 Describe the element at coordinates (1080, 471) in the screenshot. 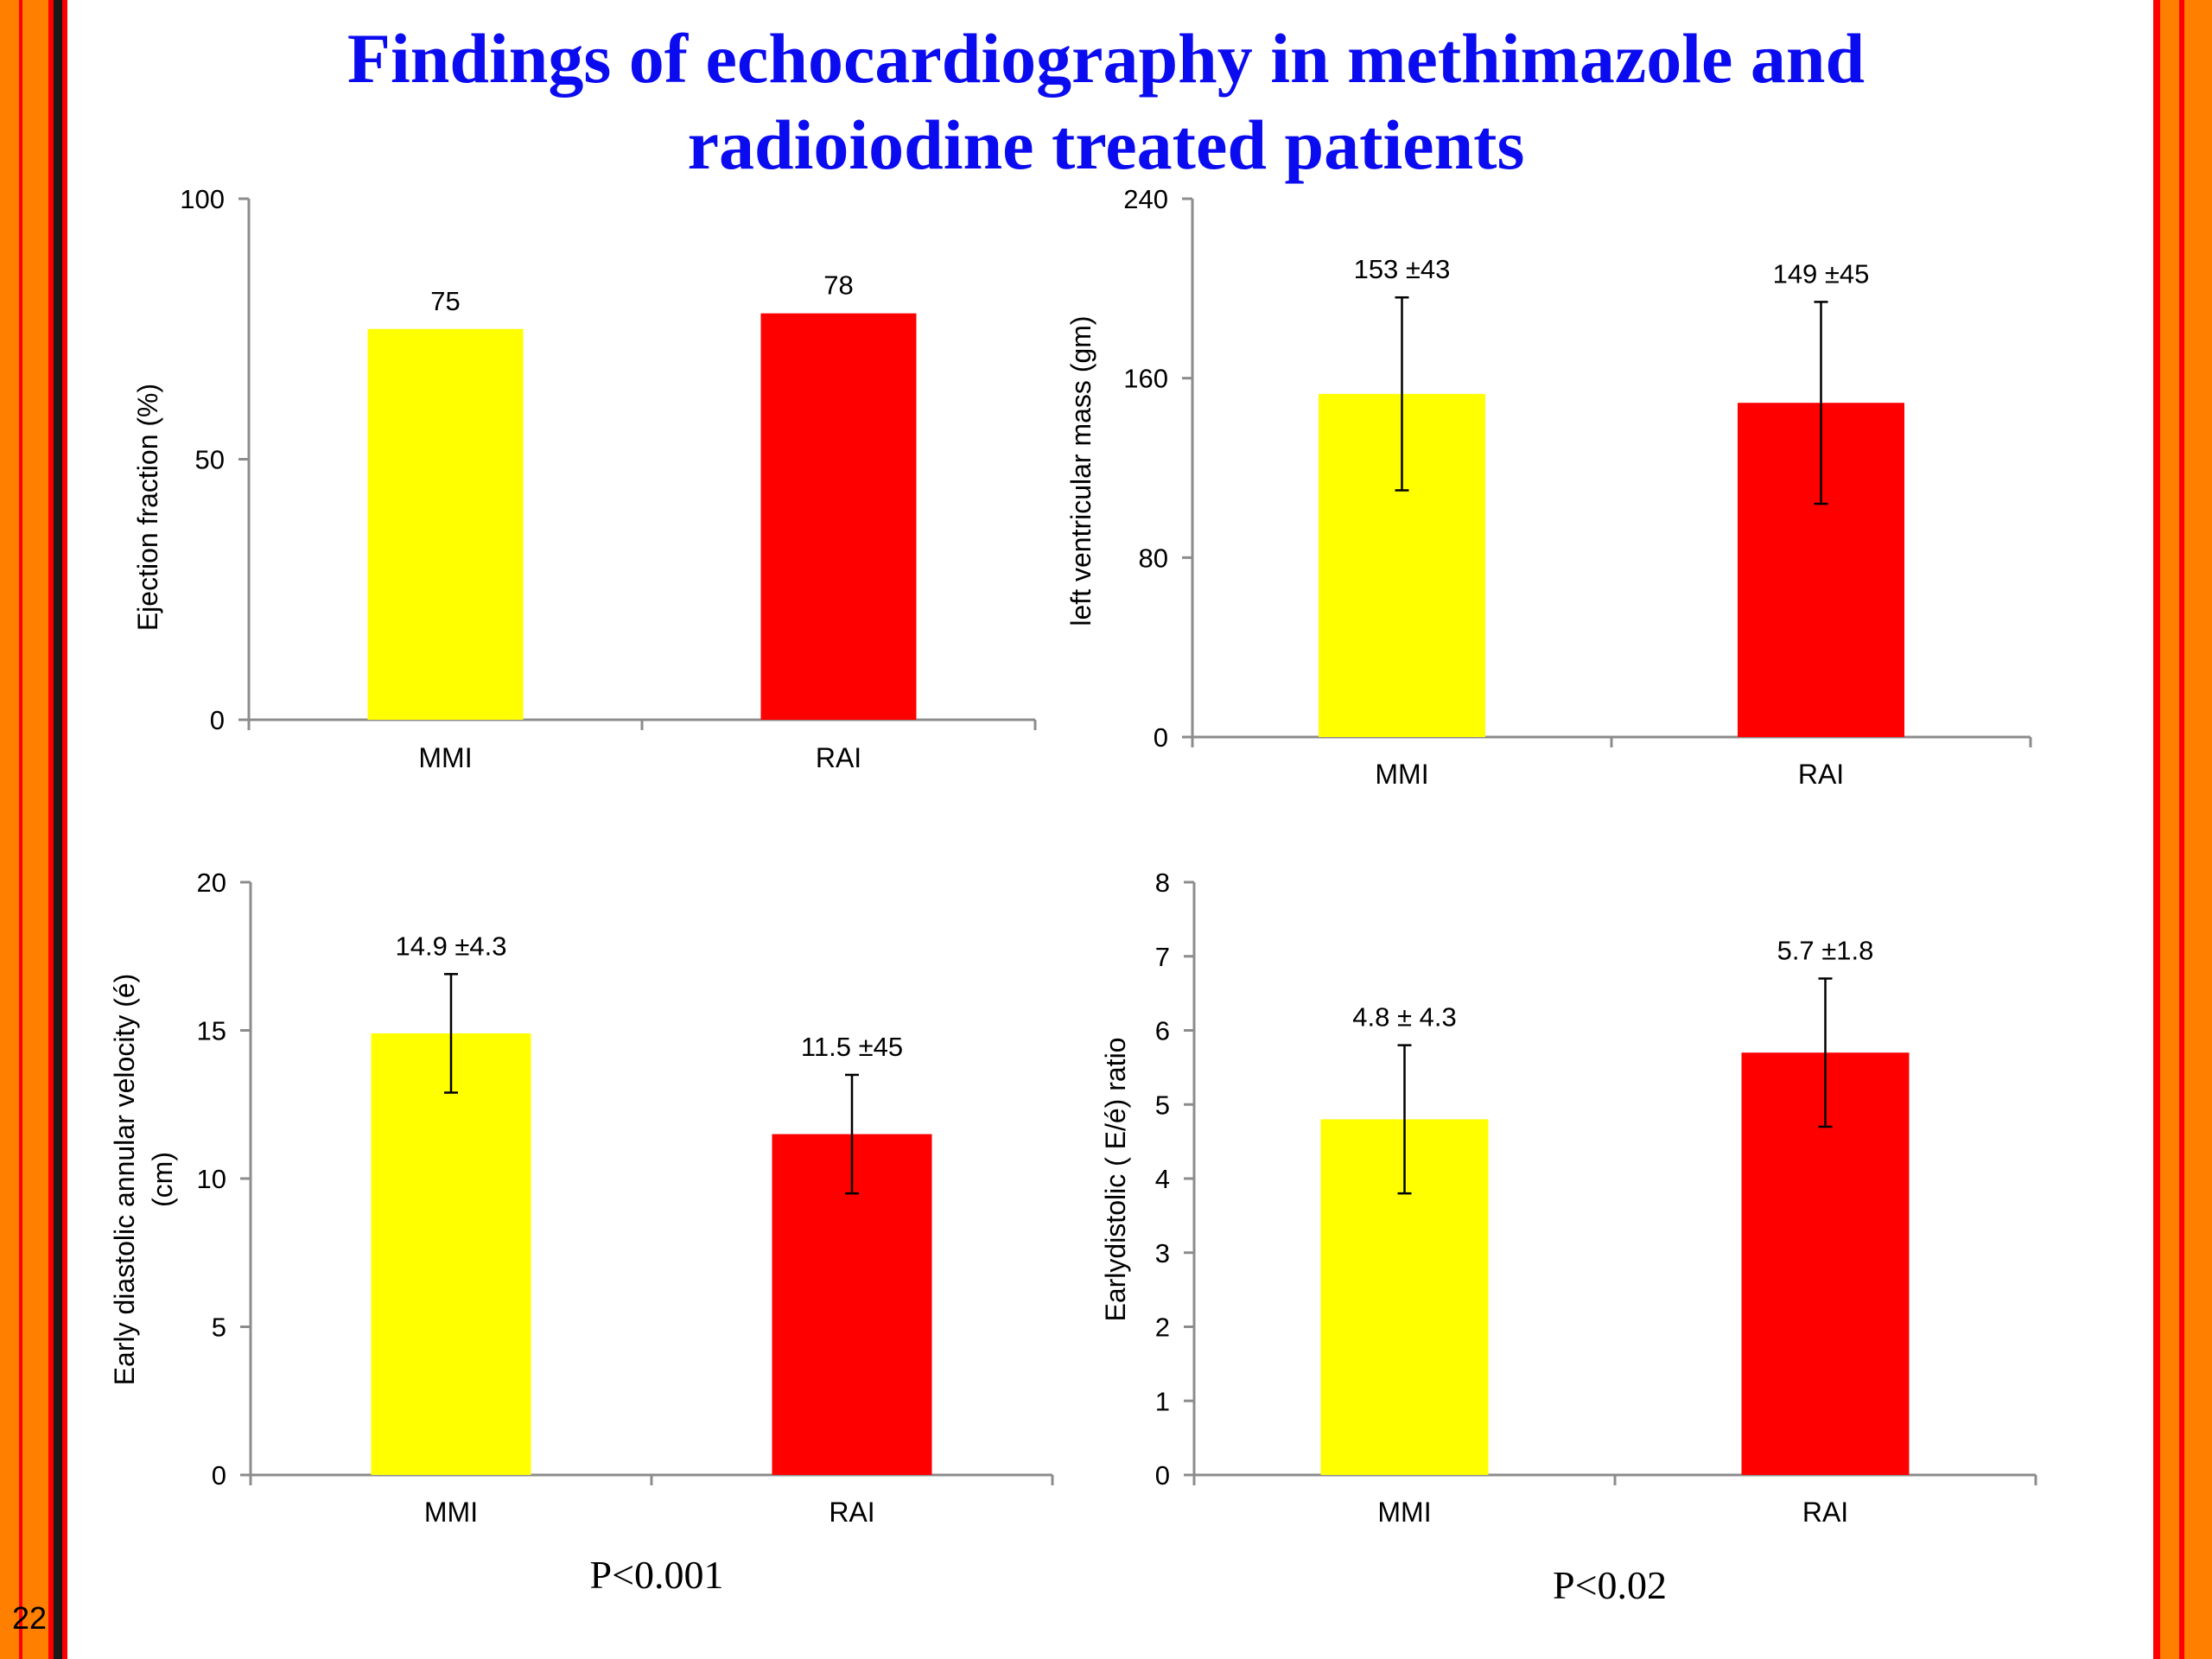

I see `y-axis-title: left ventricular mass (gm)` at that location.